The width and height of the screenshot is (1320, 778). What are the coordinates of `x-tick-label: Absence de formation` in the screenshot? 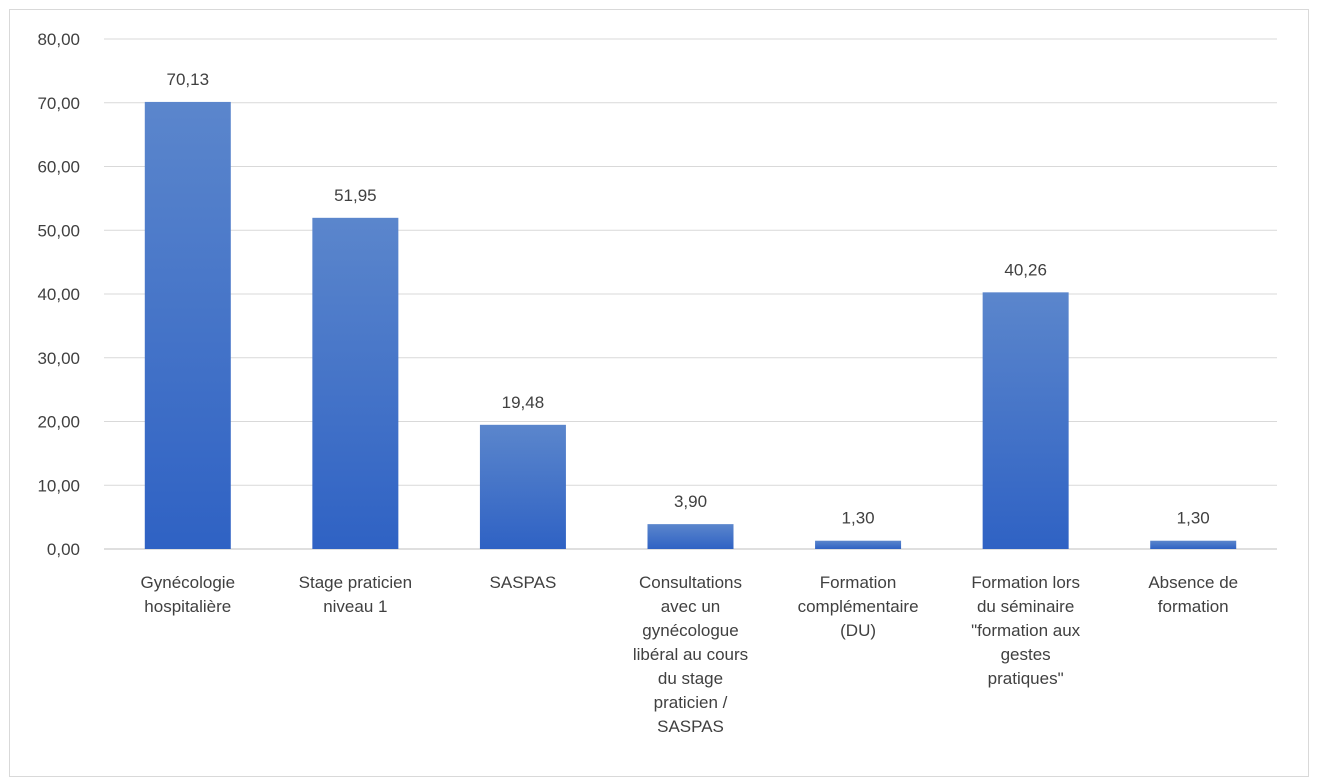 It's located at (1193, 594).